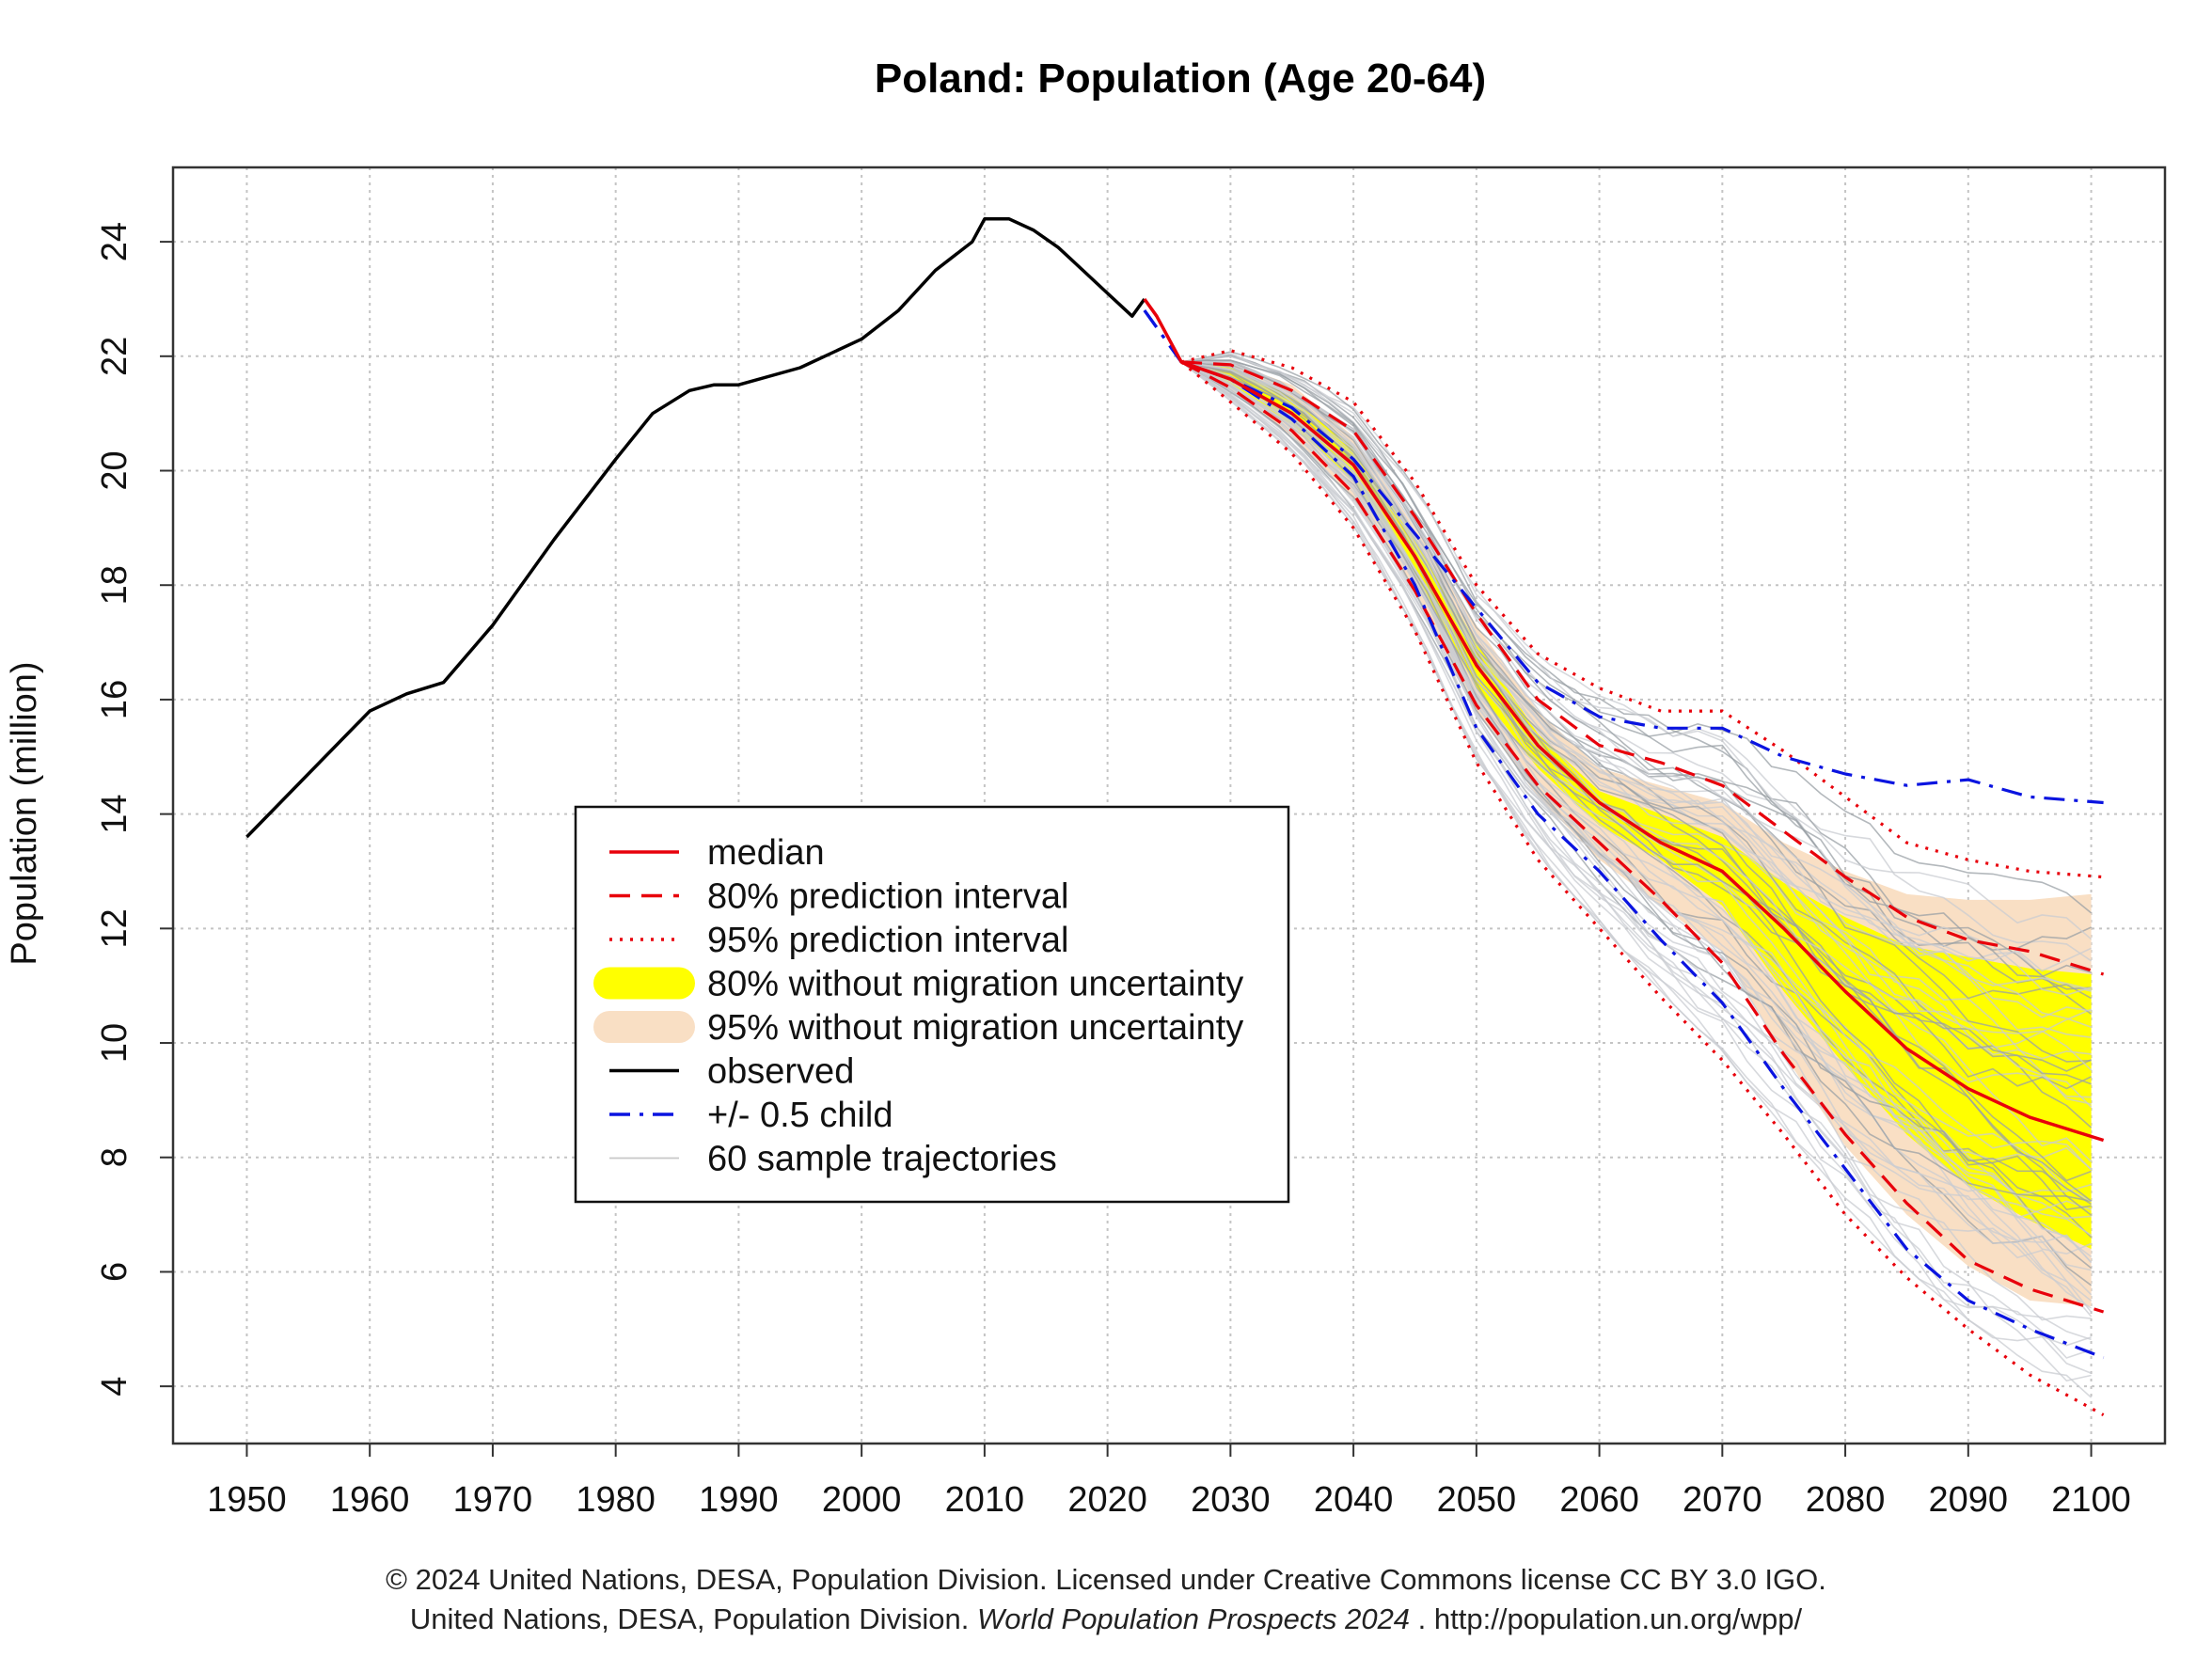 The width and height of the screenshot is (2212, 1657). Describe the element at coordinates (1846, 1500) in the screenshot. I see `x-tick-label: 2080` at that location.